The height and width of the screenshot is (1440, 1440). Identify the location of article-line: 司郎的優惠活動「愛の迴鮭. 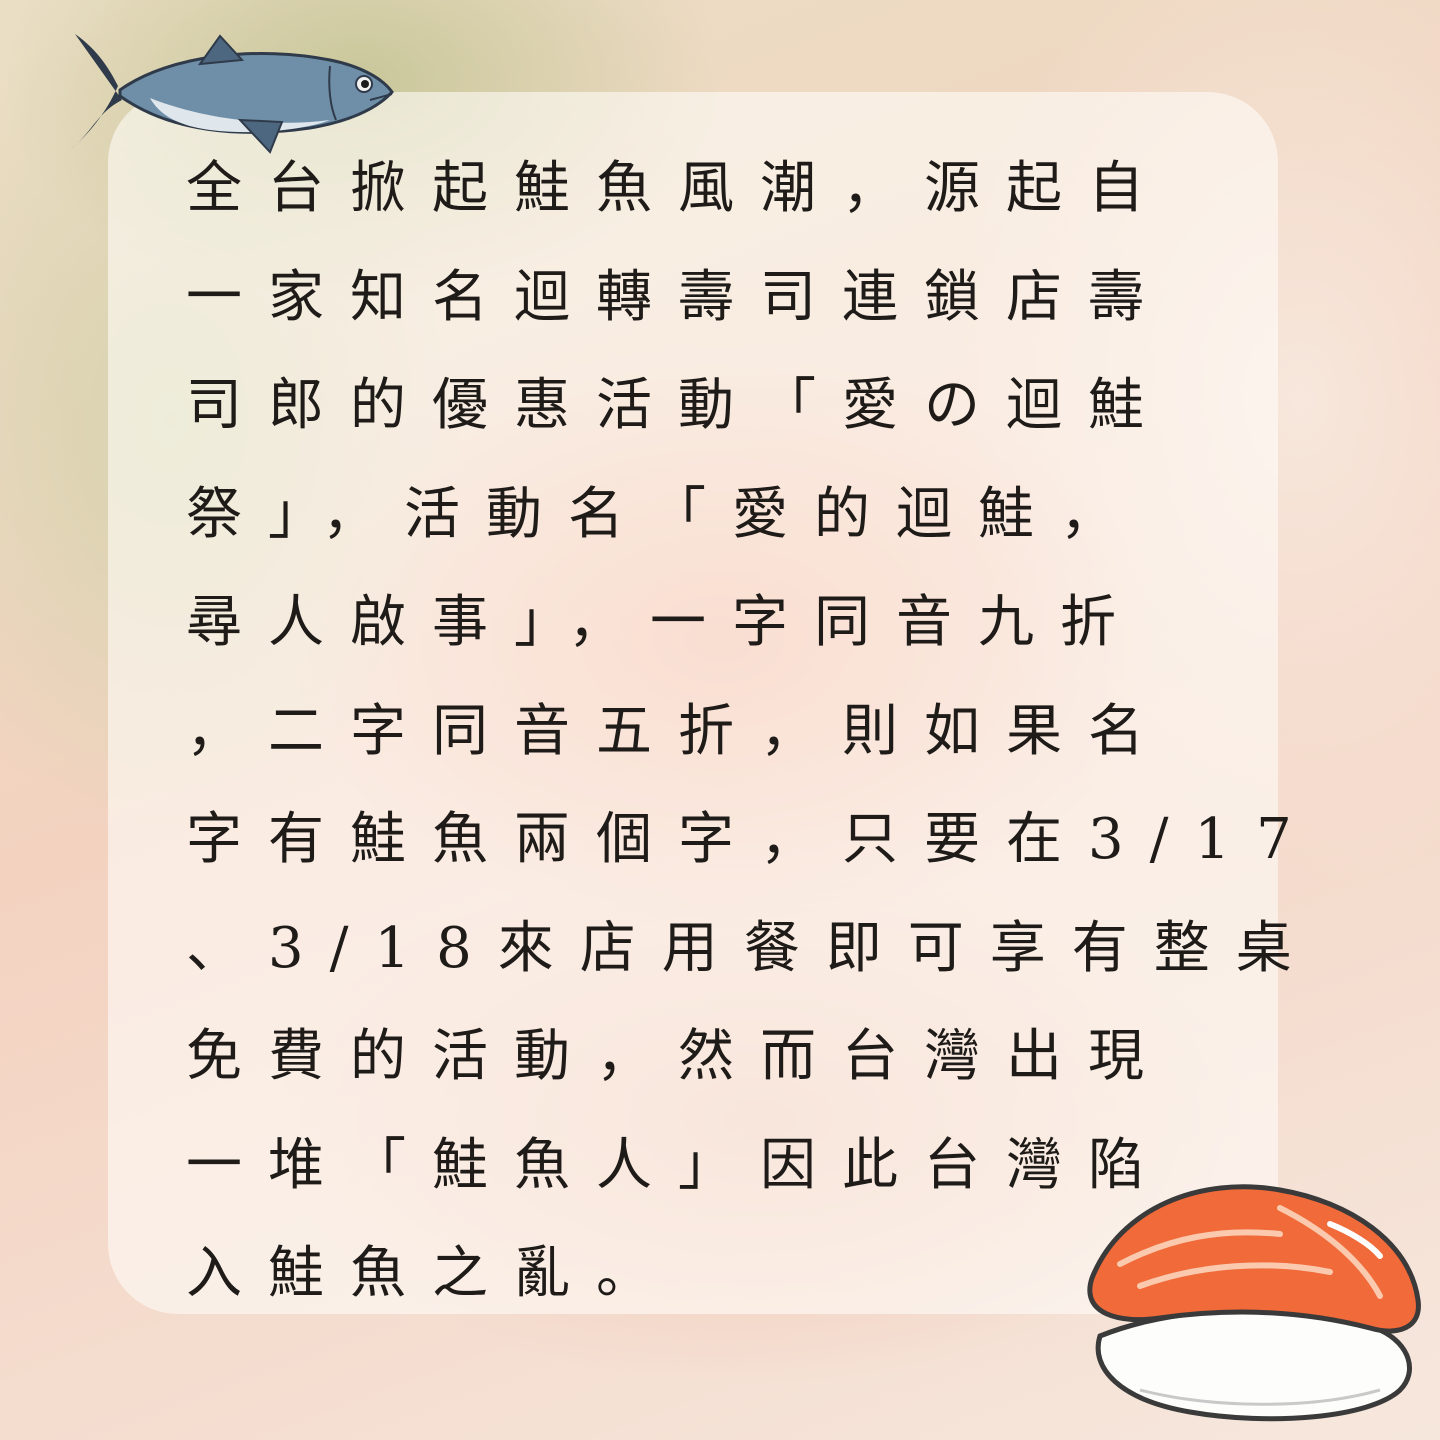
(678, 405).